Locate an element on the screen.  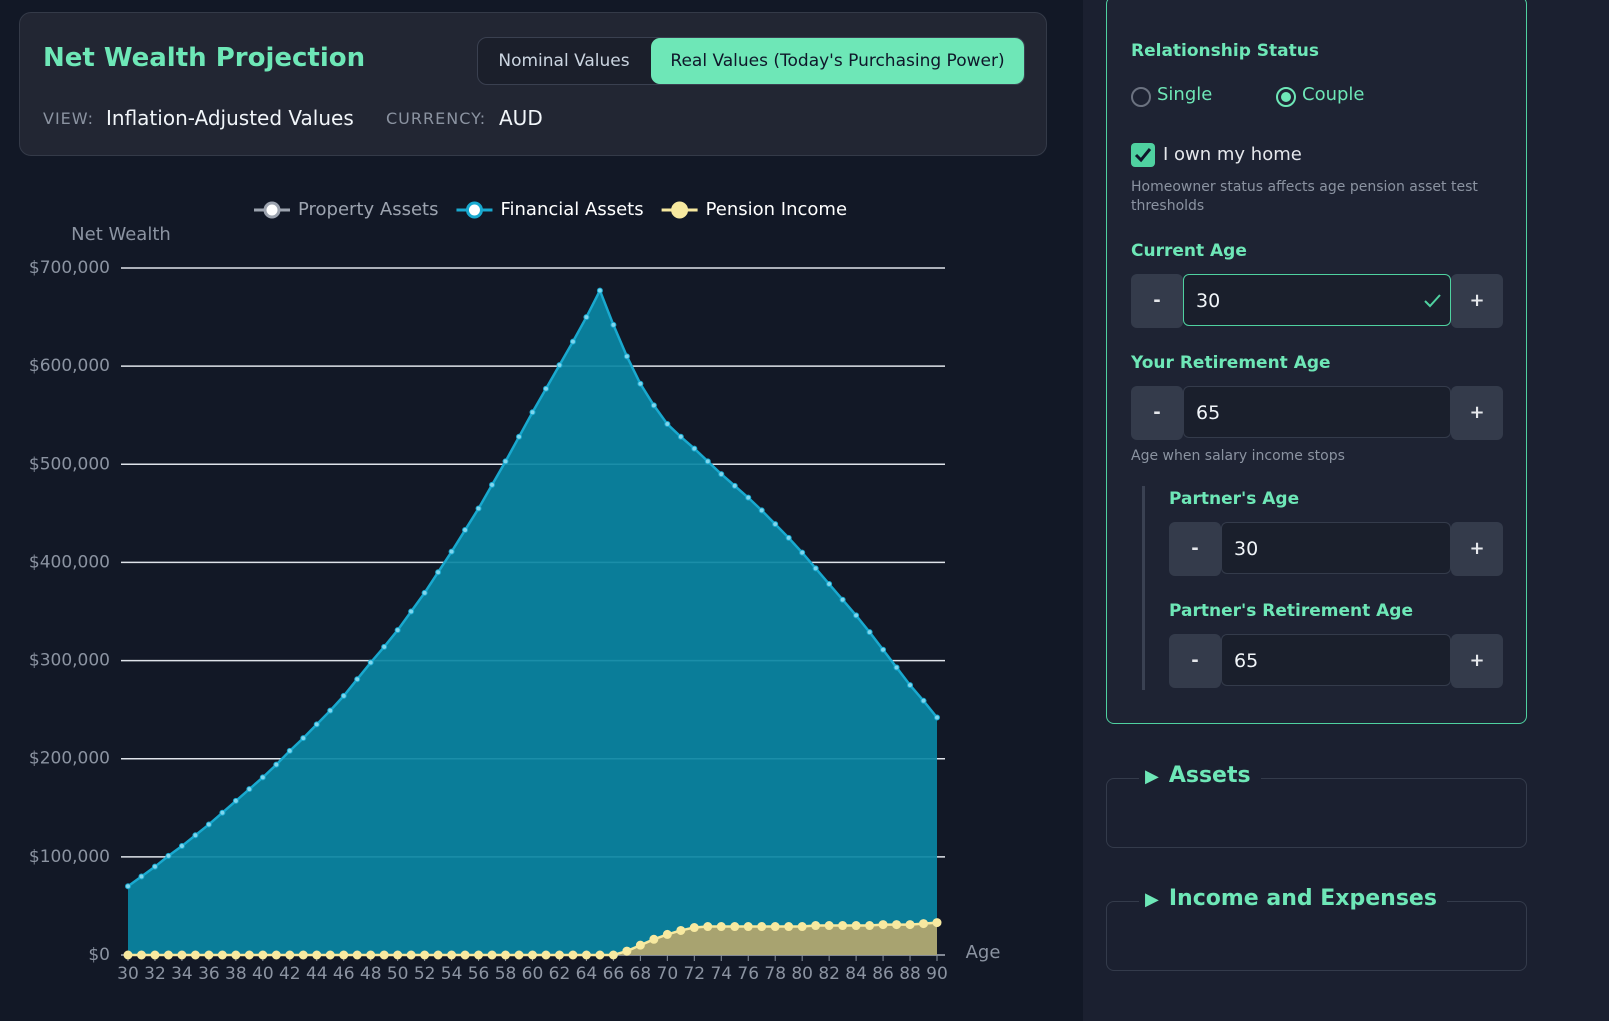
x-tick-label: 70 is located at coordinates (668, 974).